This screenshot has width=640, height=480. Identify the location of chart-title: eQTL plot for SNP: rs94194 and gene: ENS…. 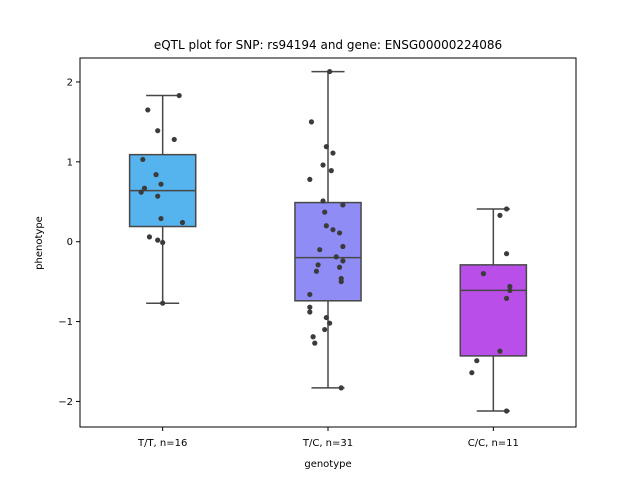
(328, 45).